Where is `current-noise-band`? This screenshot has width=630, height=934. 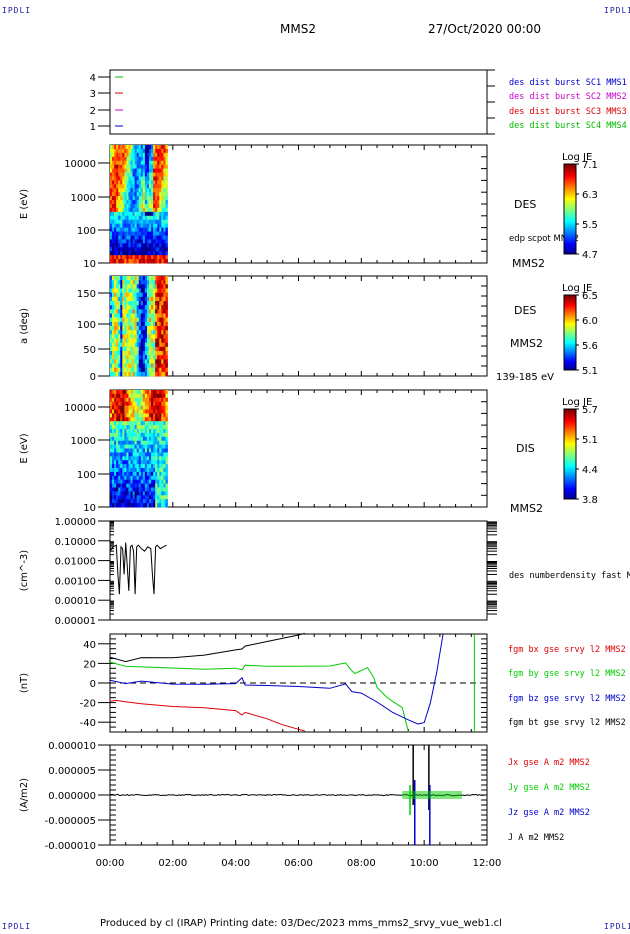
current-noise-band is located at coordinates (432, 795).